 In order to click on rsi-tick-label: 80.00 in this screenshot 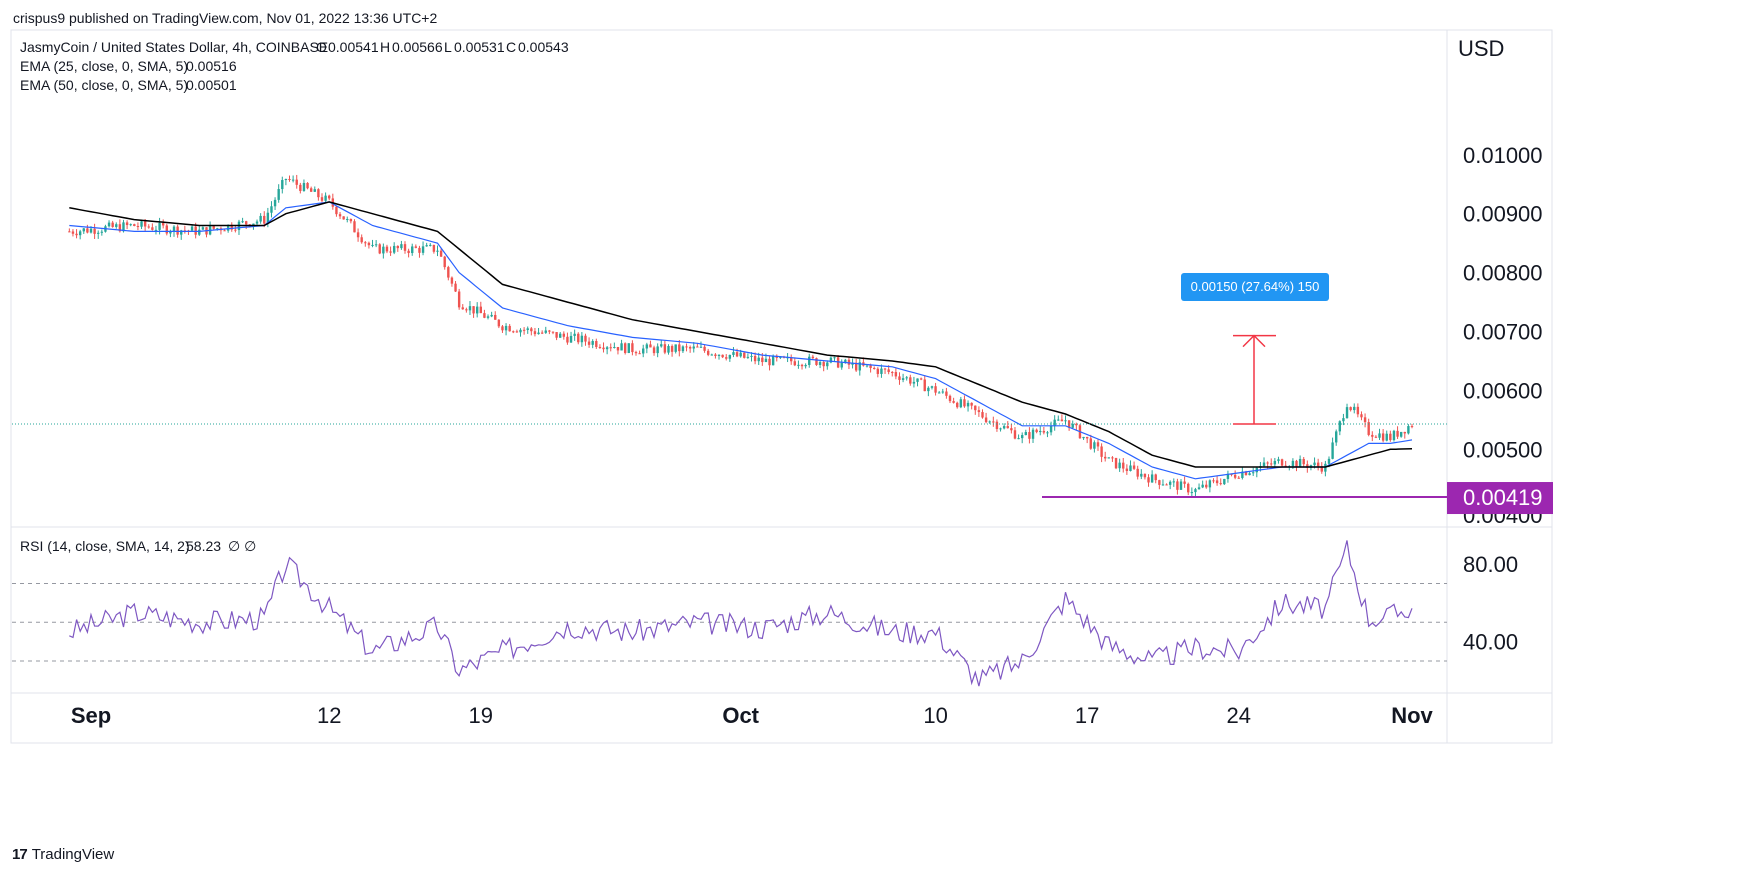, I will do `click(1490, 564)`.